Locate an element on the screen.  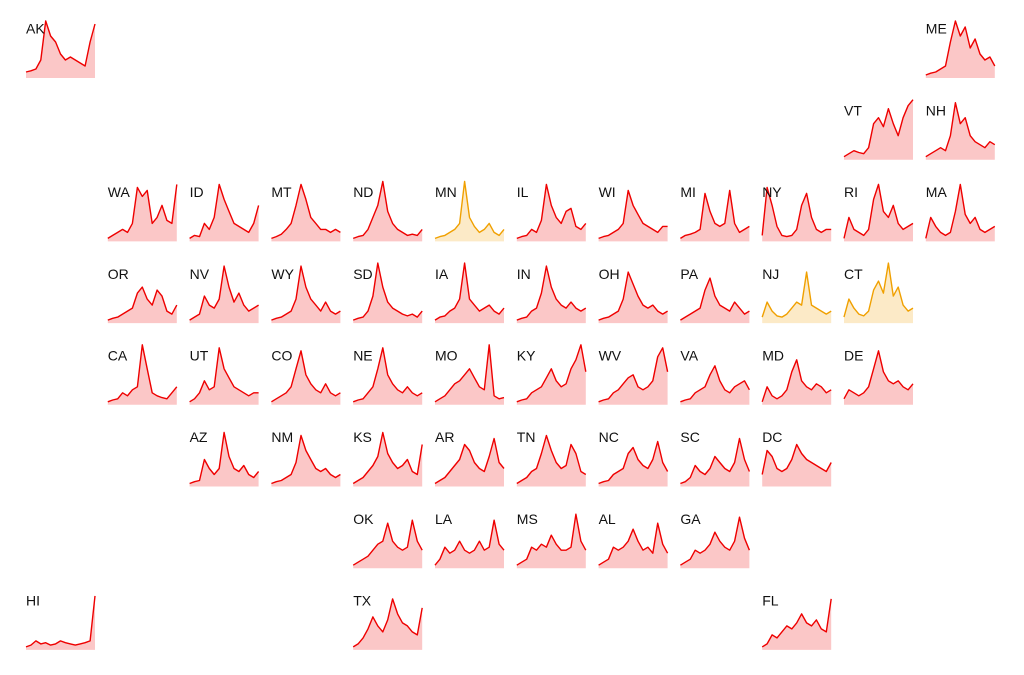
state-label: OK is located at coordinates (363, 519).